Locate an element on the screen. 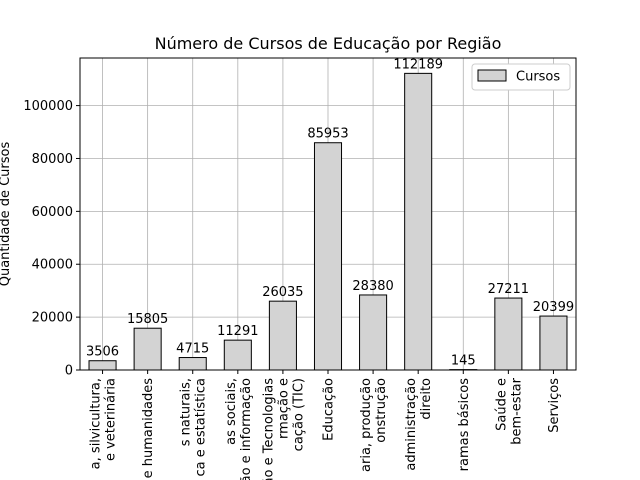 The width and height of the screenshot is (640, 480). legend: Cursos is located at coordinates (521, 77).